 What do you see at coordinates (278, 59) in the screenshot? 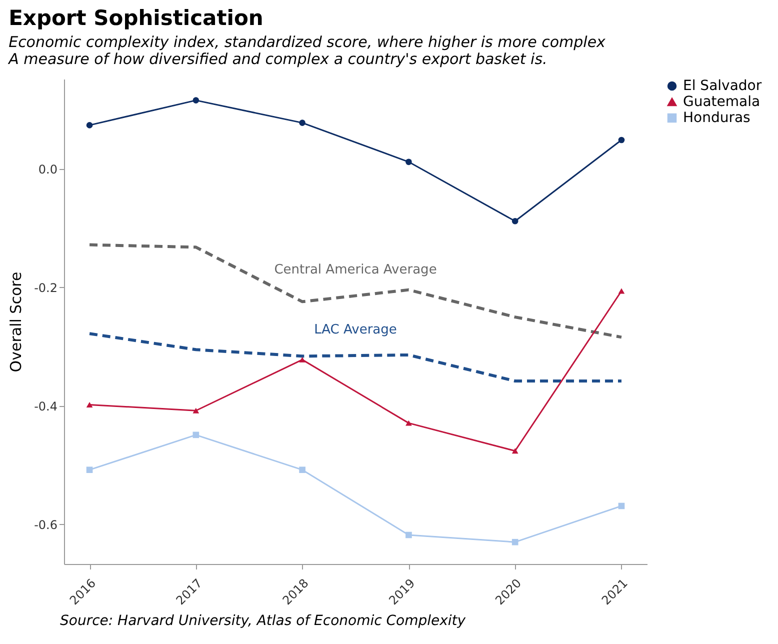
I see `text: A measure of how diversified and complex a country's export basket is.` at bounding box center [278, 59].